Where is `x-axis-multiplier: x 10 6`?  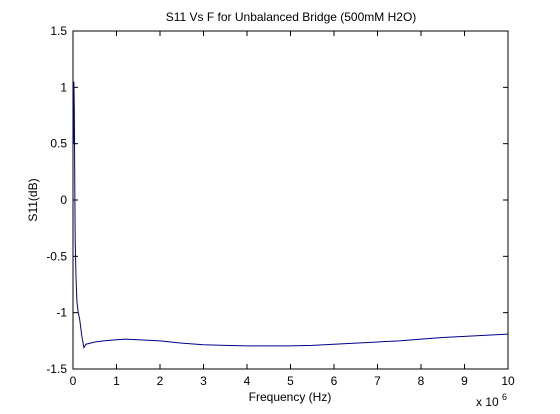
x-axis-multiplier: x 10 6 is located at coordinates (491, 400).